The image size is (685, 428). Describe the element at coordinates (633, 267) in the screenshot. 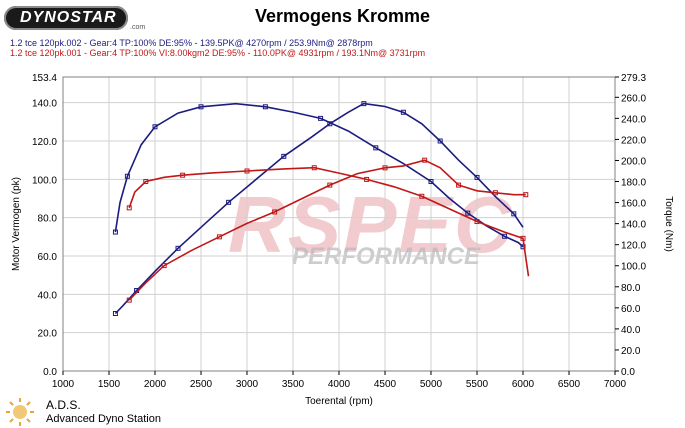

I see `y-right-tick-label: 100.0` at that location.